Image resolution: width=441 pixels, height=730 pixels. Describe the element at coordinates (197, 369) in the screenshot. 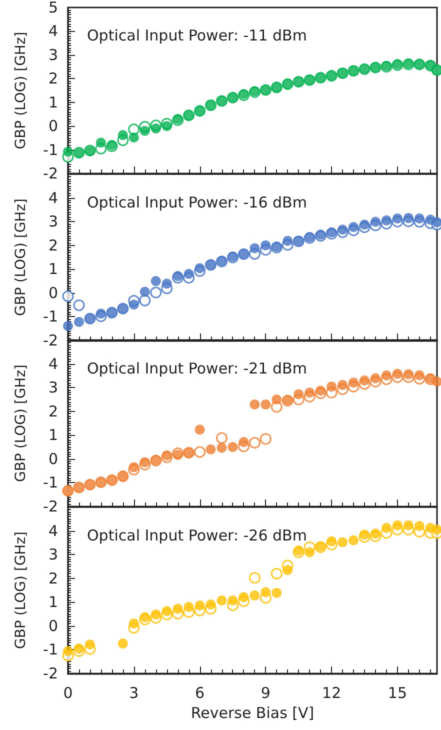

I see `text: Optical Input Power: -21 dBm` at that location.